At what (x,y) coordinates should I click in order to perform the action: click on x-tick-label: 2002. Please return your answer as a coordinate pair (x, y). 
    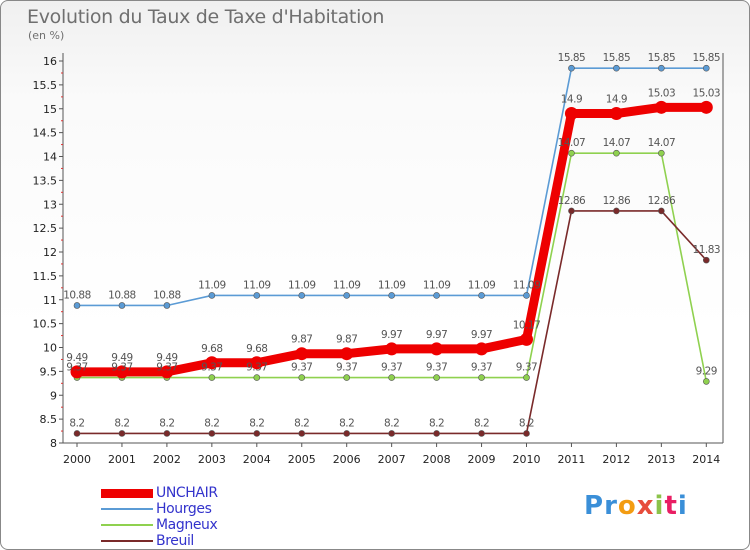
    Looking at the image, I should click on (167, 459).